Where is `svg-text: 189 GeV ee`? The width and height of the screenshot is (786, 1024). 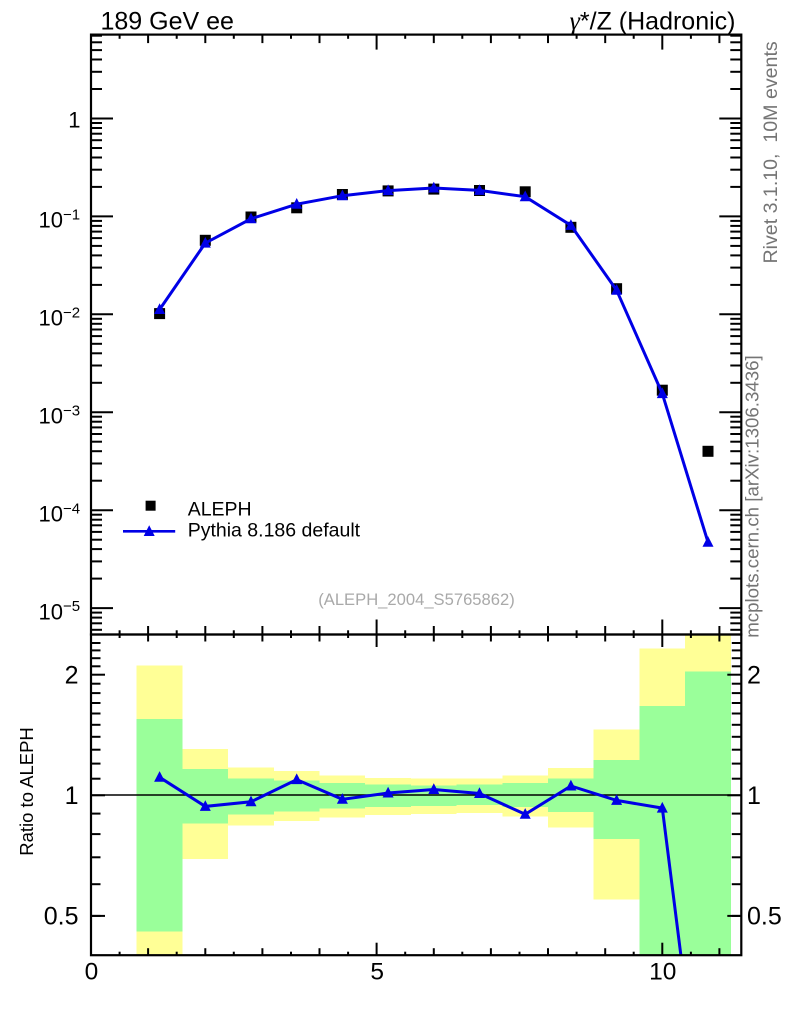 svg-text: 189 GeV ee is located at coordinates (167, 21).